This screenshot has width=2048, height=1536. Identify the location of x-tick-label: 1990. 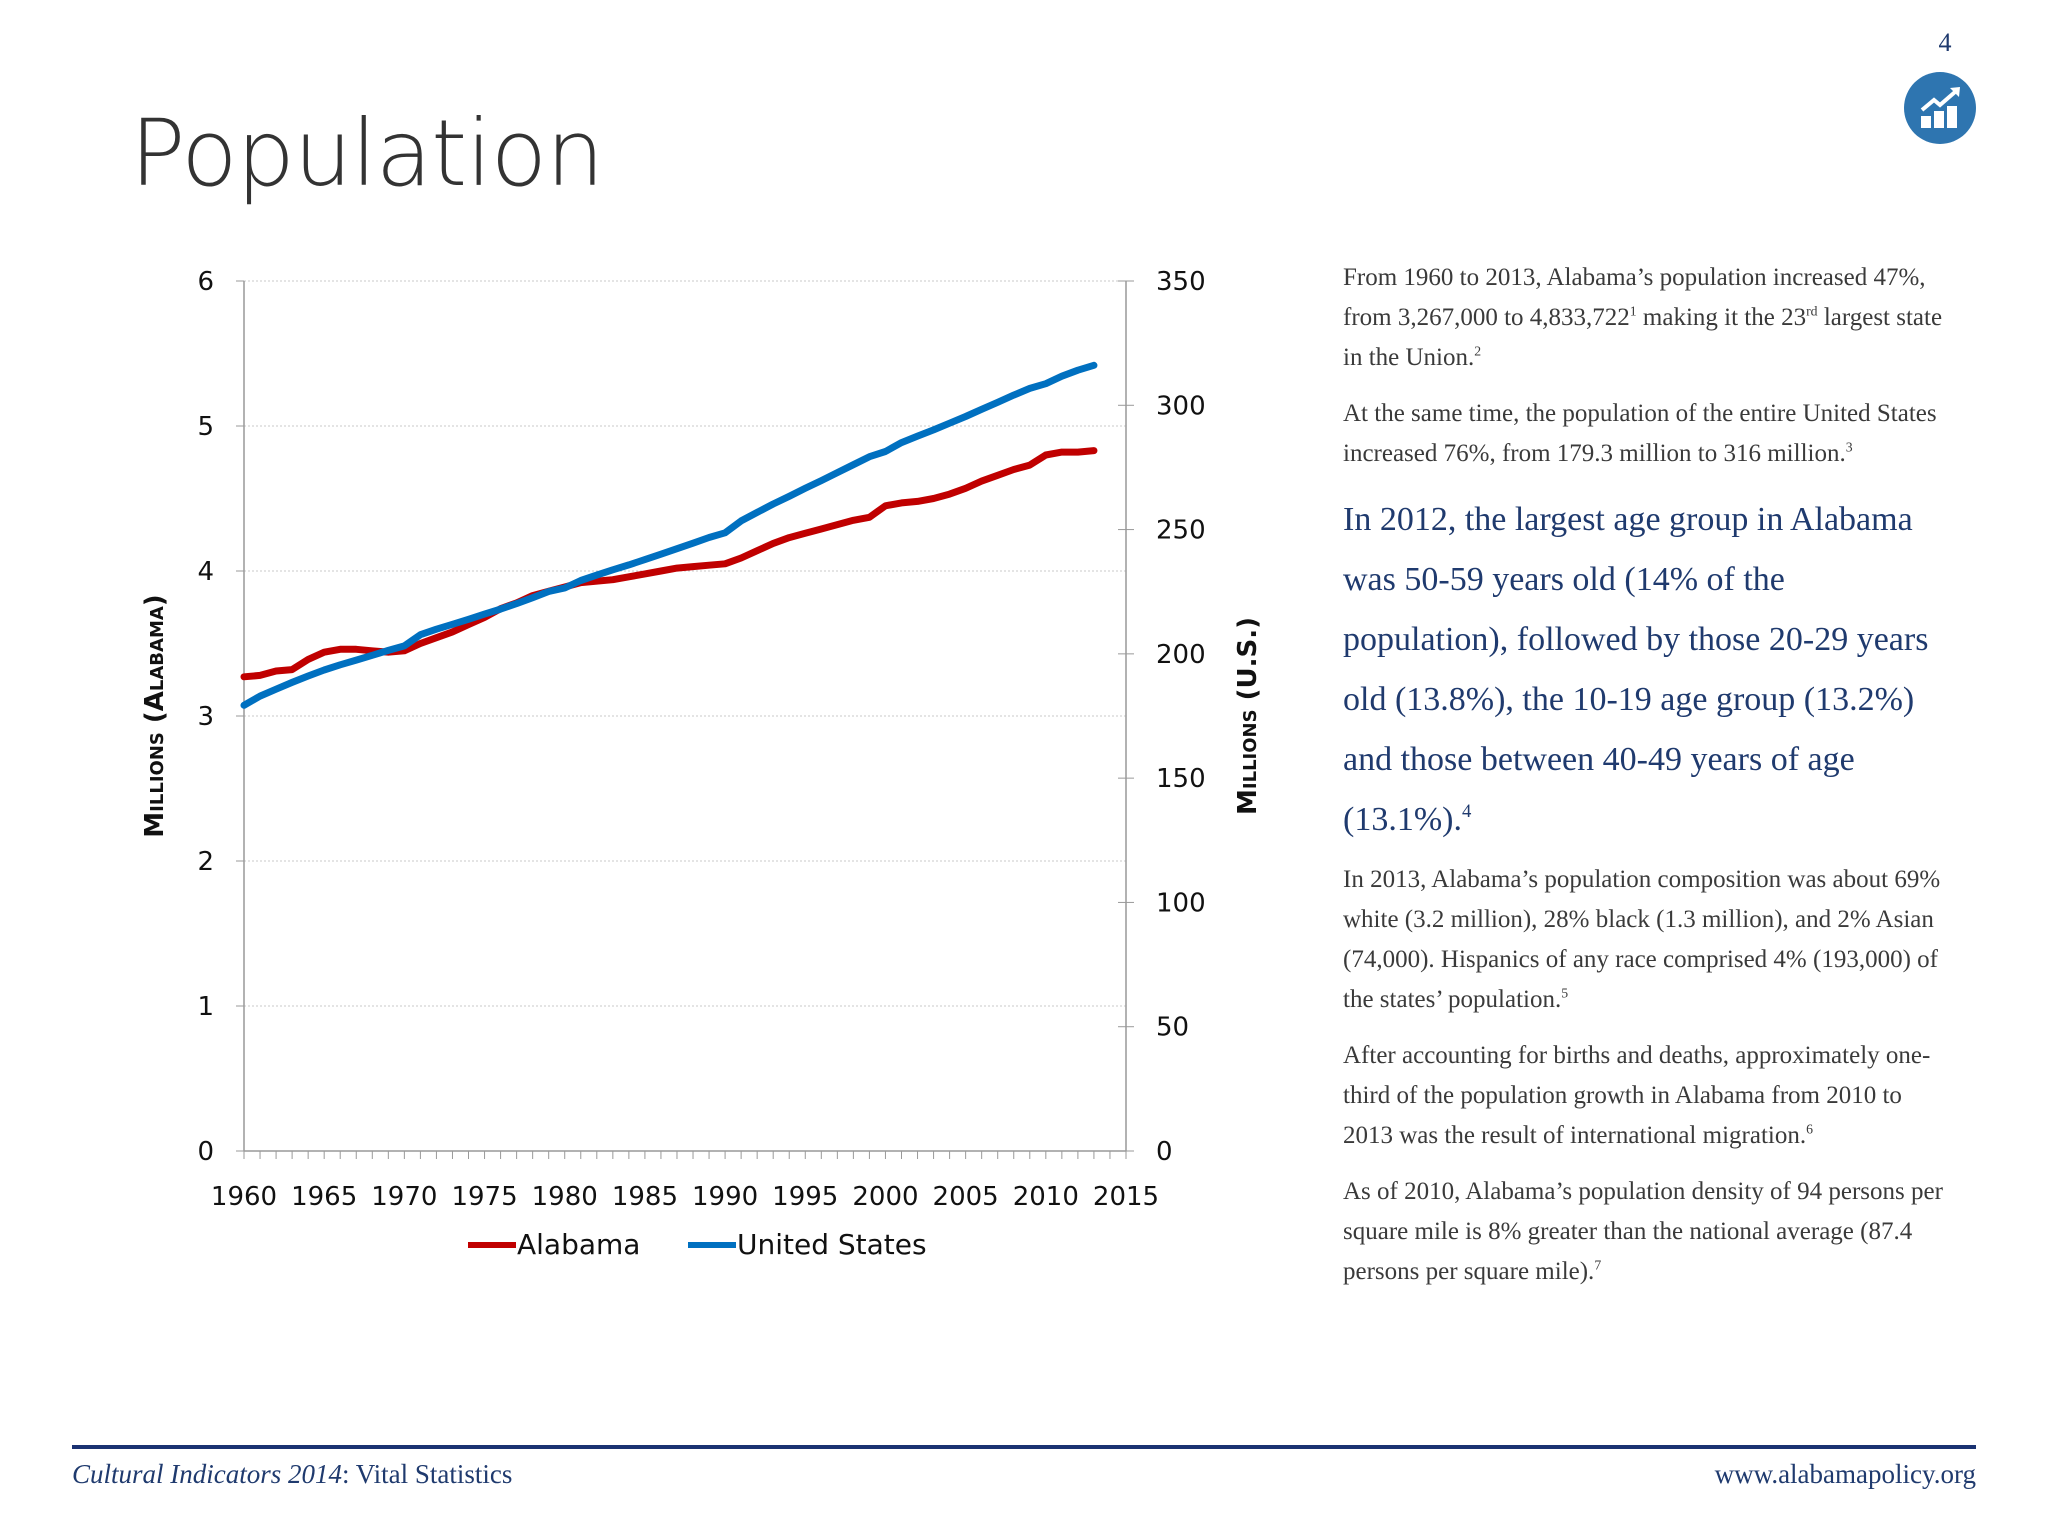
(725, 1197).